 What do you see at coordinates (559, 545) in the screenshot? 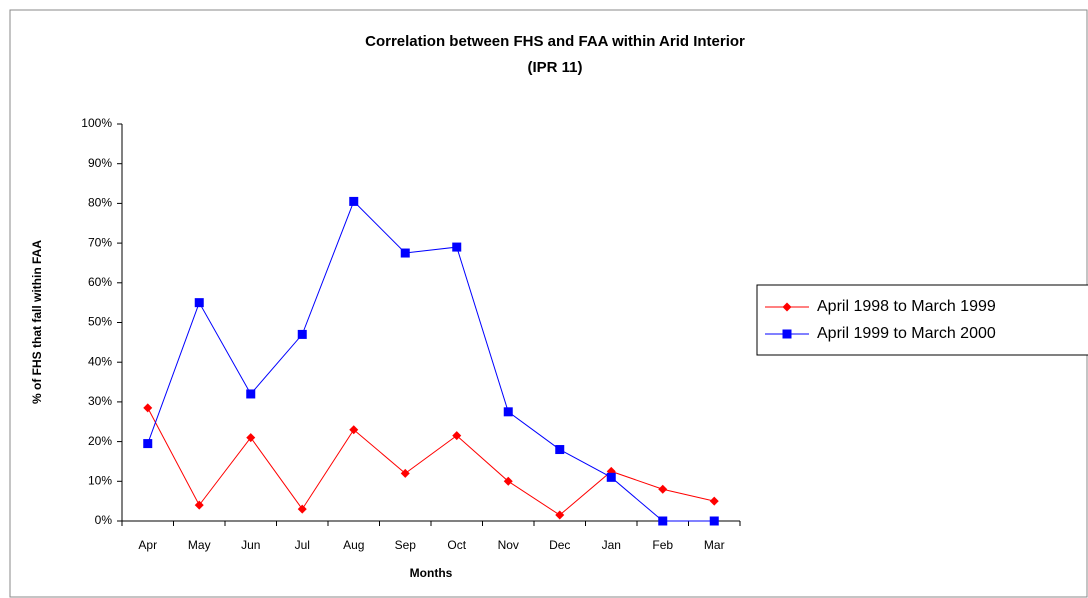
I see `x-tick-label: Dec` at bounding box center [559, 545].